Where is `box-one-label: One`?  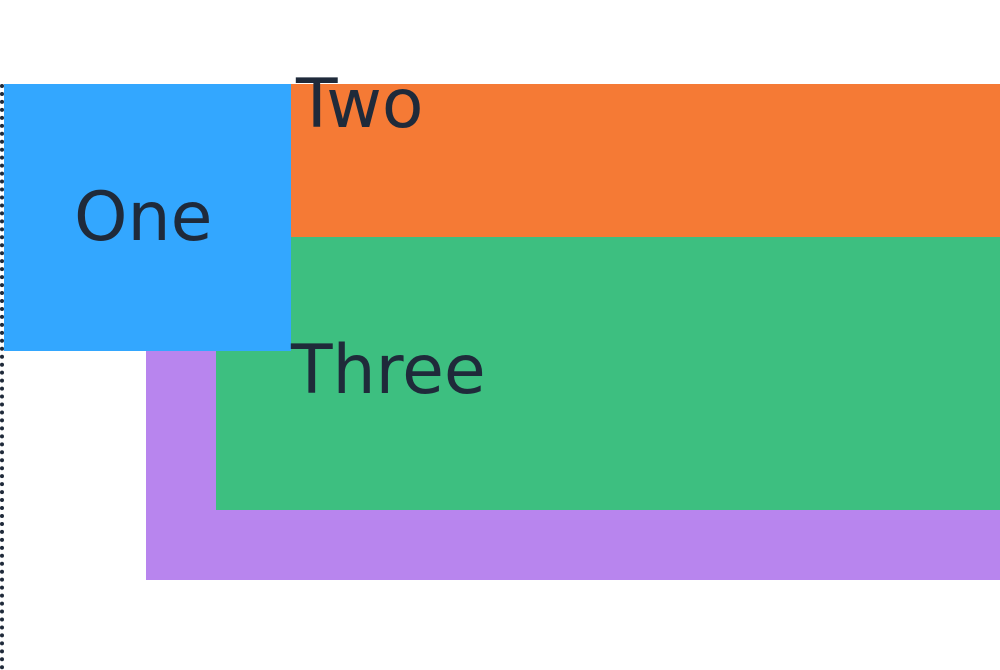
box-one-label: One is located at coordinates (143, 218).